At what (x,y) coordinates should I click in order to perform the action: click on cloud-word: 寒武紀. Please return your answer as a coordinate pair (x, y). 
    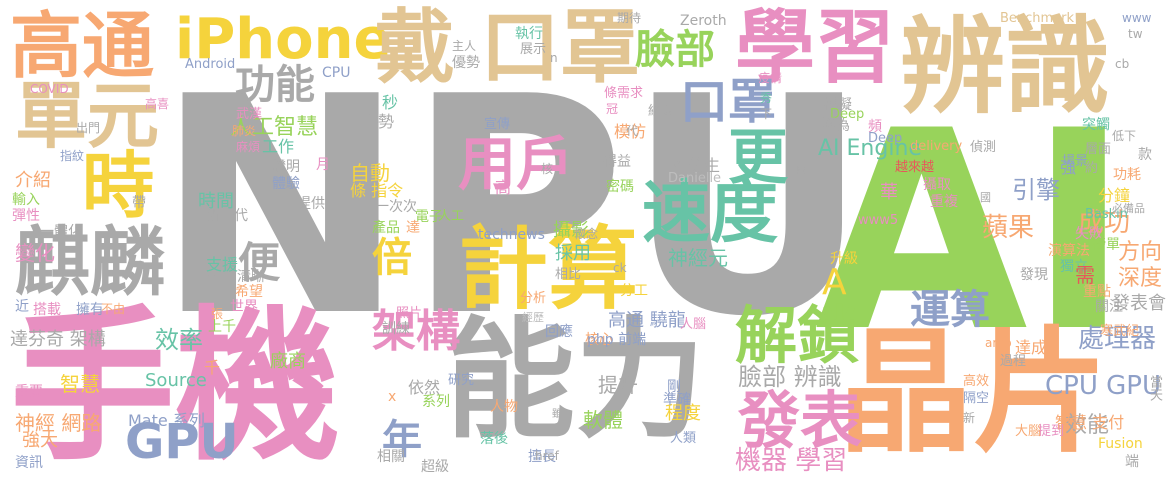
    Looking at the image, I should click on (1120, 331).